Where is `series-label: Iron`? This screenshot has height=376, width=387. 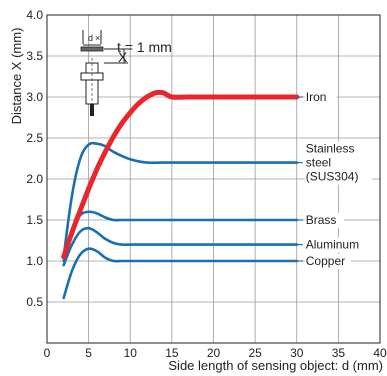 series-label: Iron is located at coordinates (316, 97).